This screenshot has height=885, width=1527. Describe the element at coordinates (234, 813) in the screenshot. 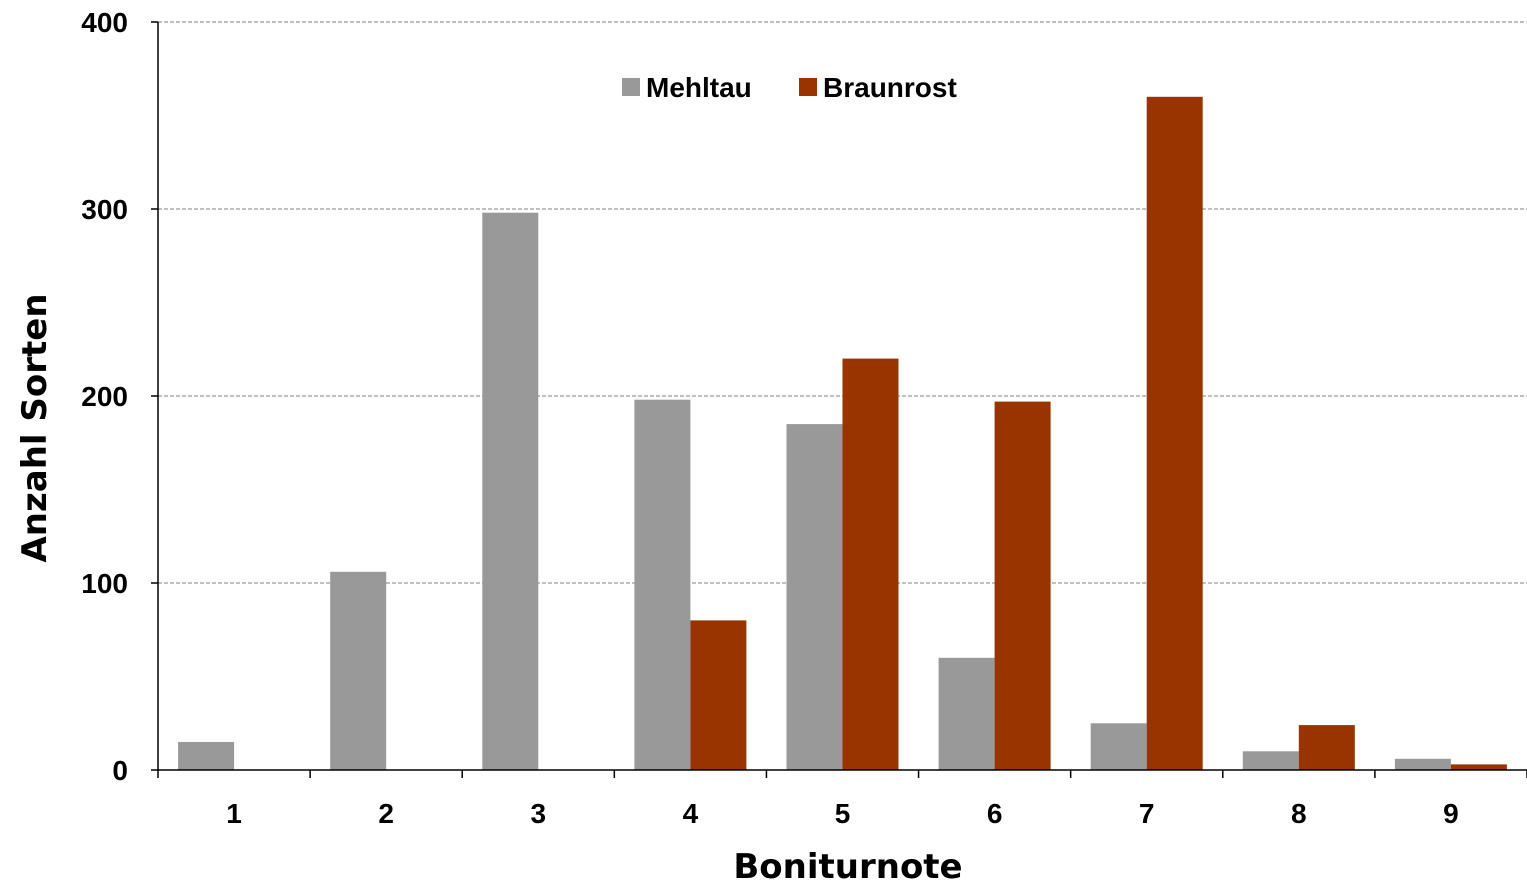

I see `x-tick-label: 1` at that location.